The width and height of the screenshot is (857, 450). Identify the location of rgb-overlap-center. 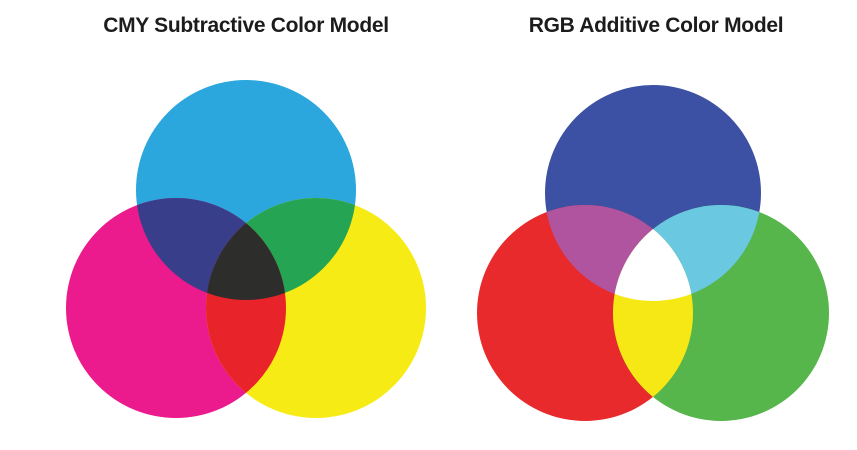
(653, 253).